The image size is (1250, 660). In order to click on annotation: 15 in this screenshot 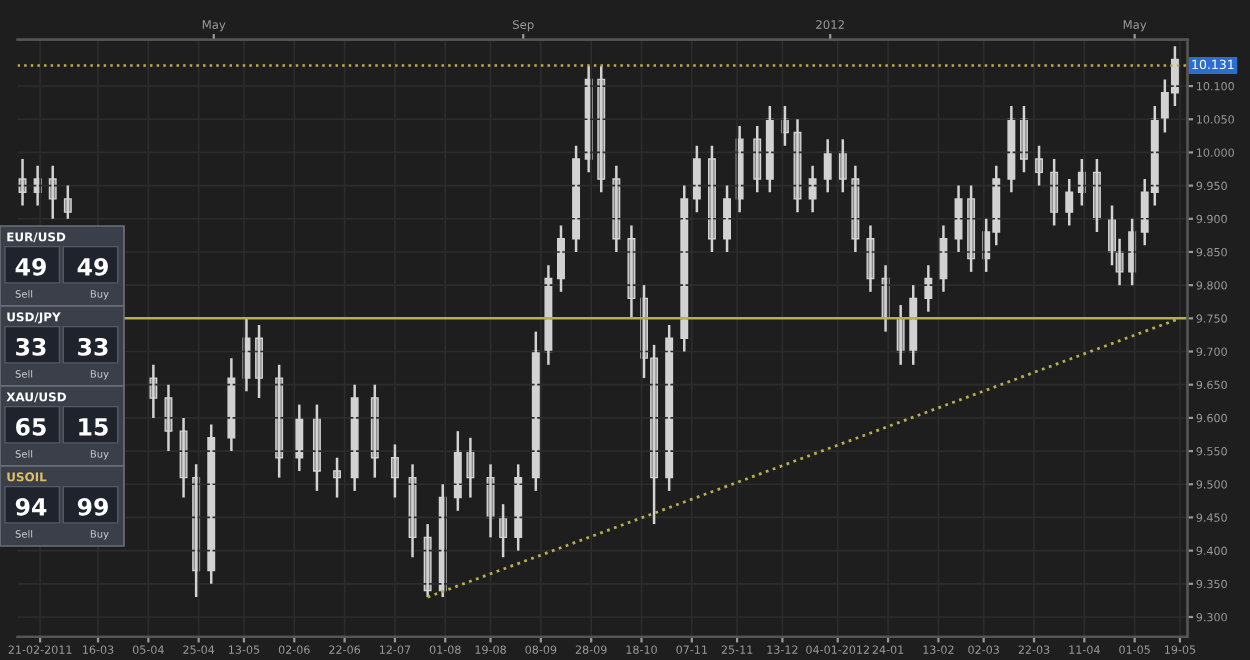, I will do `click(93, 427)`.